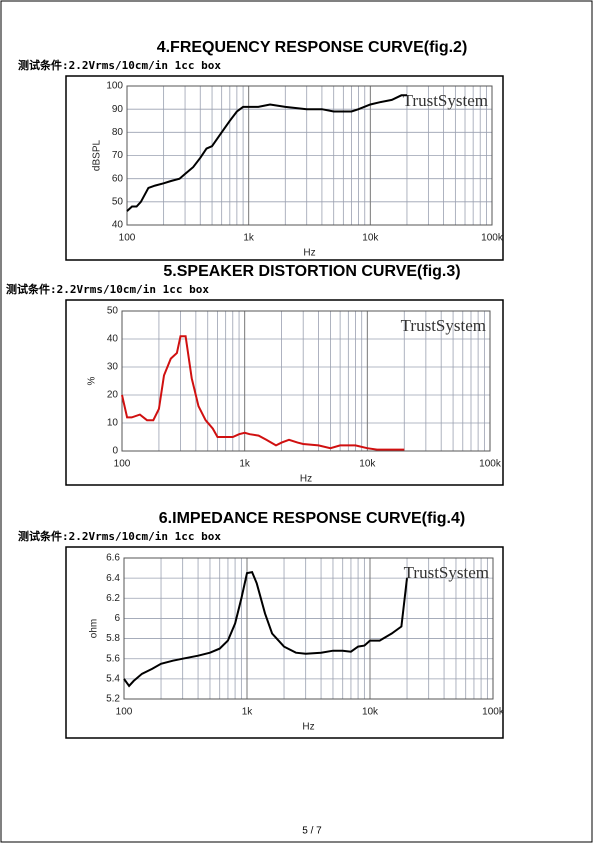 This screenshot has height=849, width=594. I want to click on y-tick-label: 5.6, so click(113, 658).